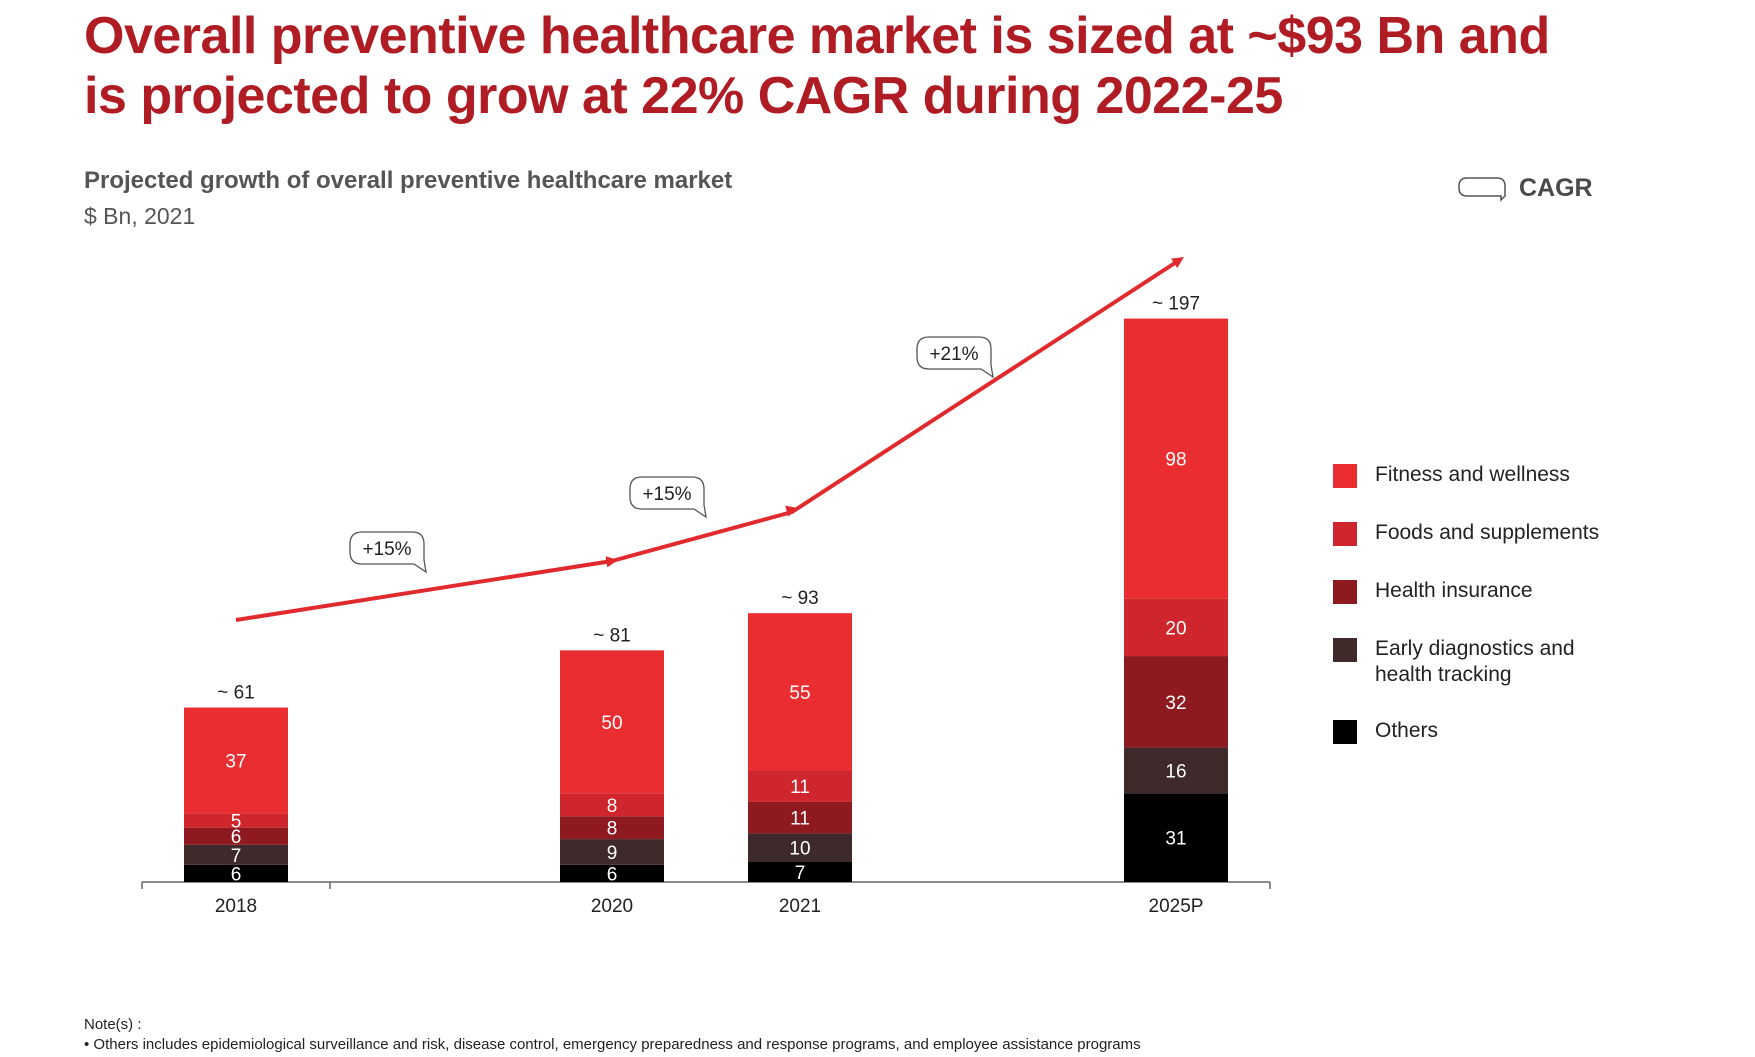 Image resolution: width=1755 pixels, height=1057 pixels. Describe the element at coordinates (1482, 189) in the screenshot. I see `speech-bubble-icon` at that location.